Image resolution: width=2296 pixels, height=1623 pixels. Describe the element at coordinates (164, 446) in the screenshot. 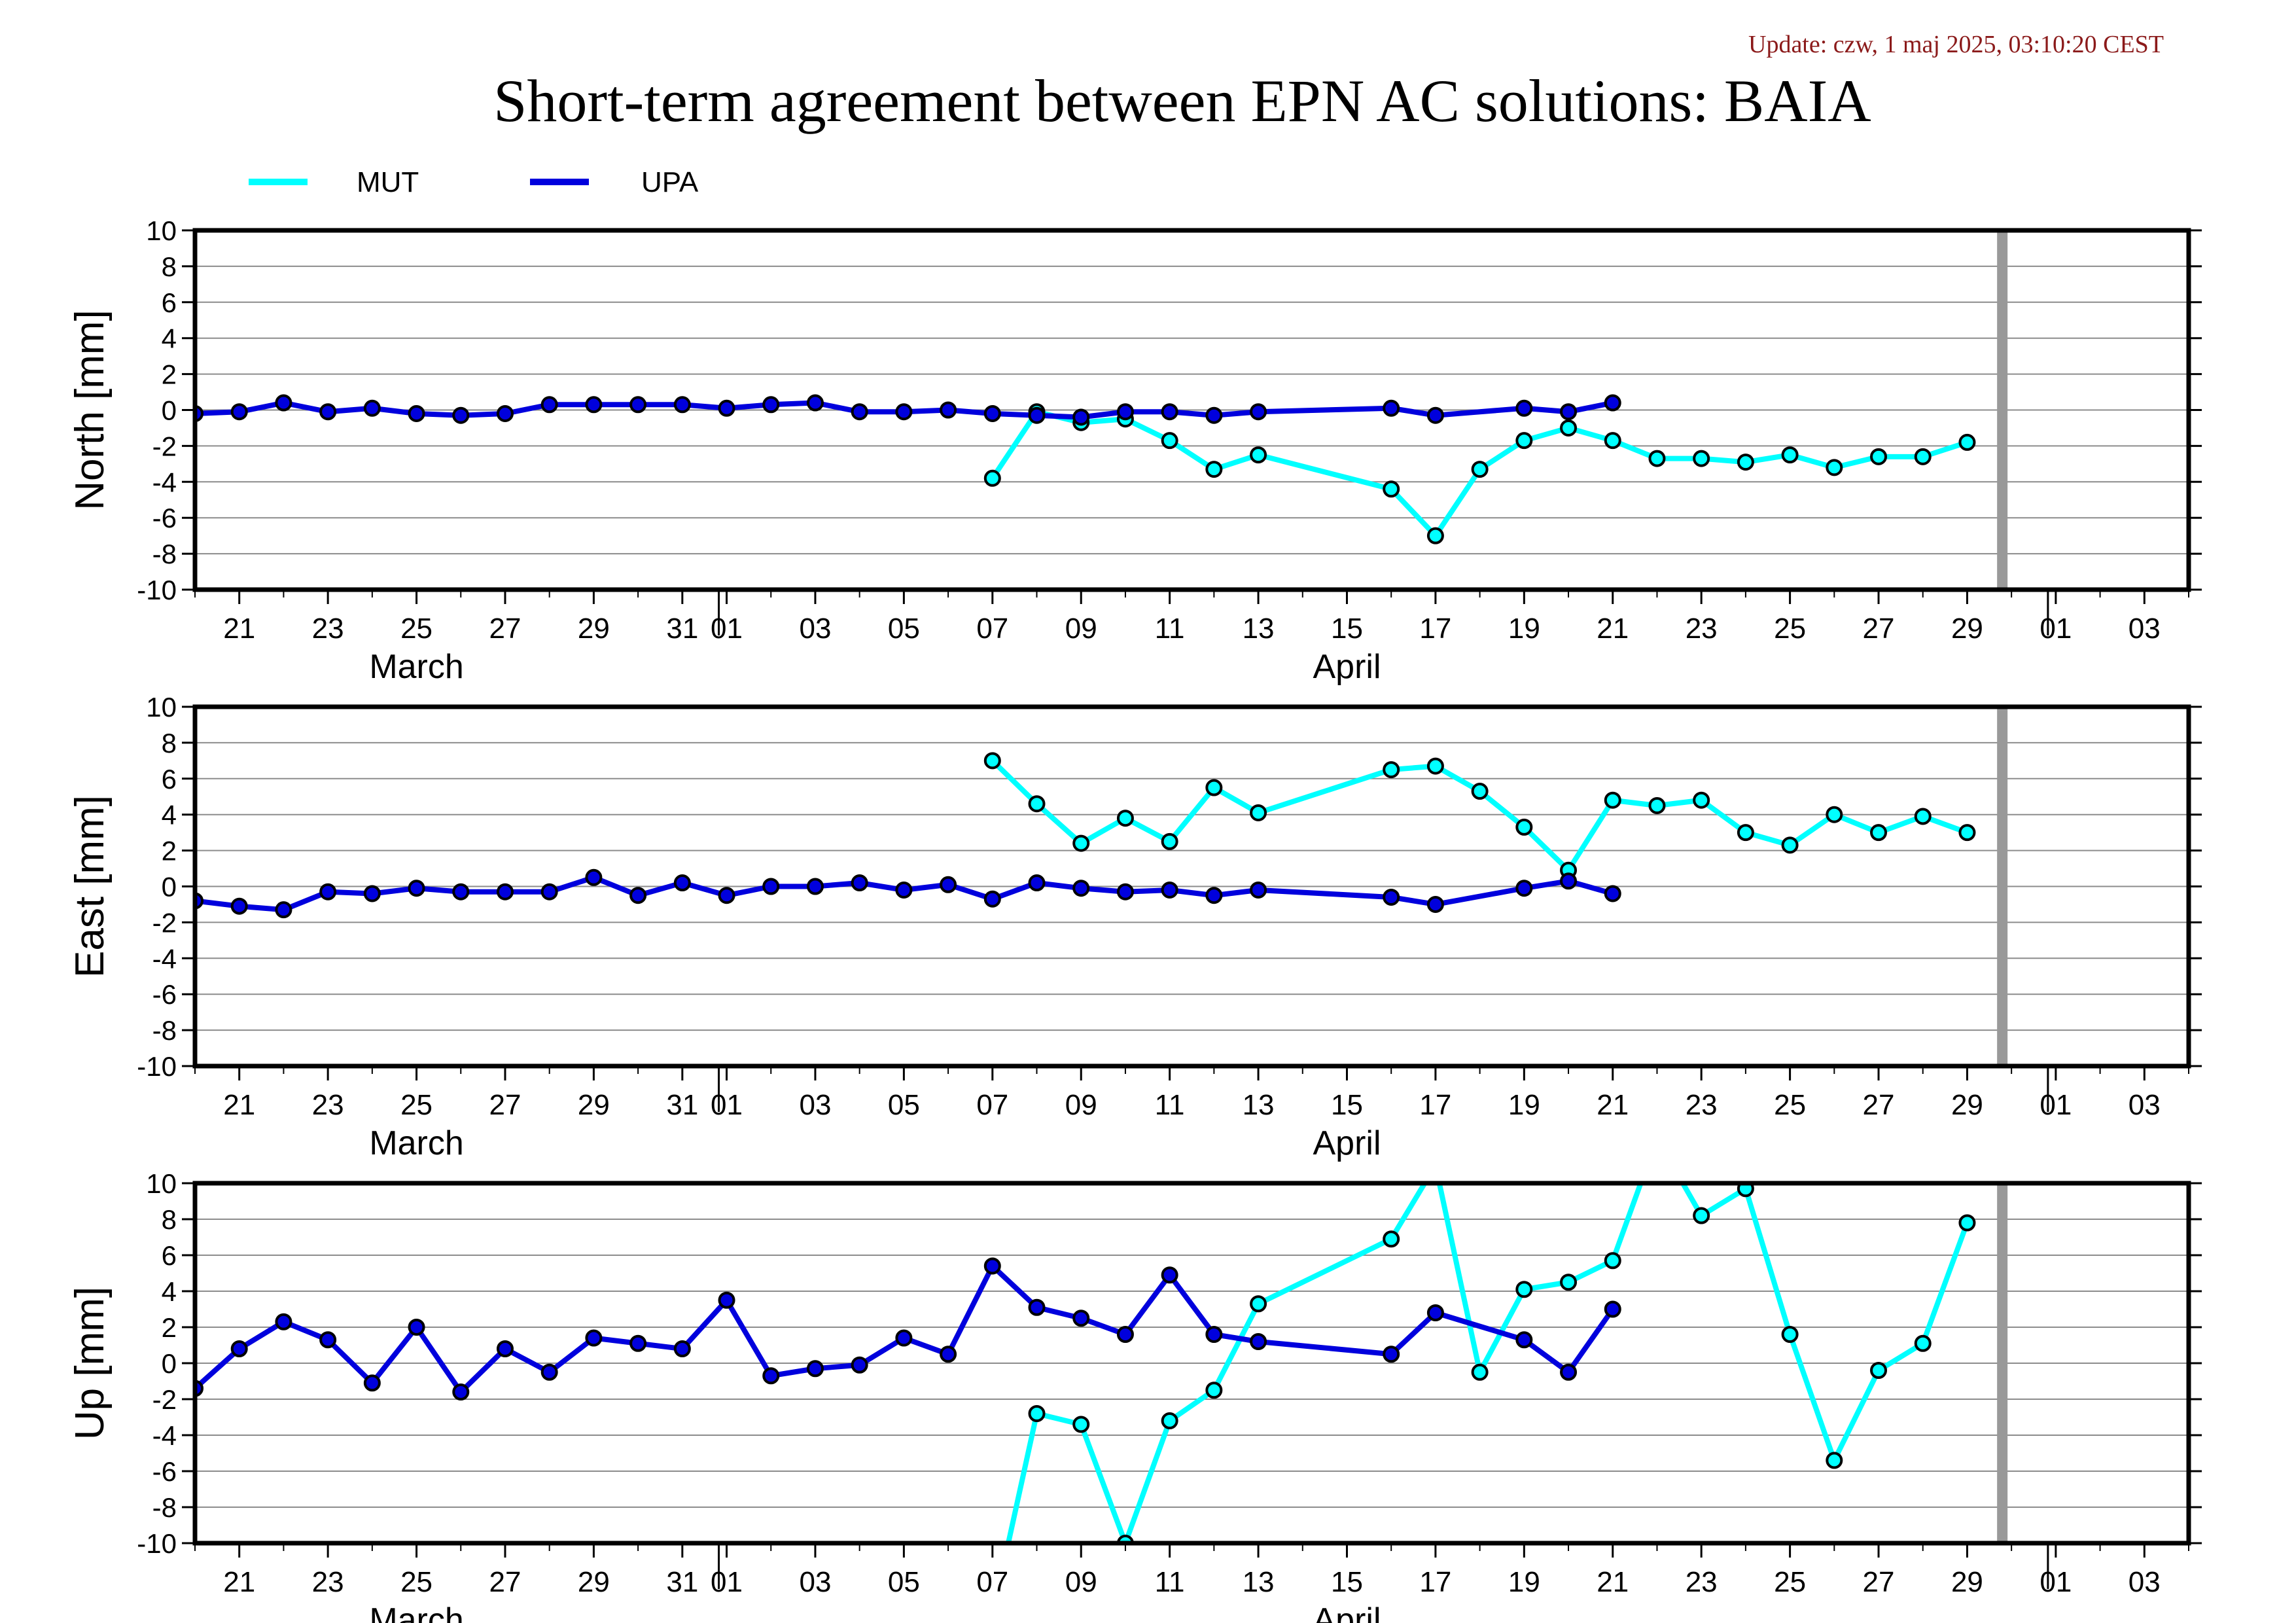

I see `y-tick-label: -2` at that location.